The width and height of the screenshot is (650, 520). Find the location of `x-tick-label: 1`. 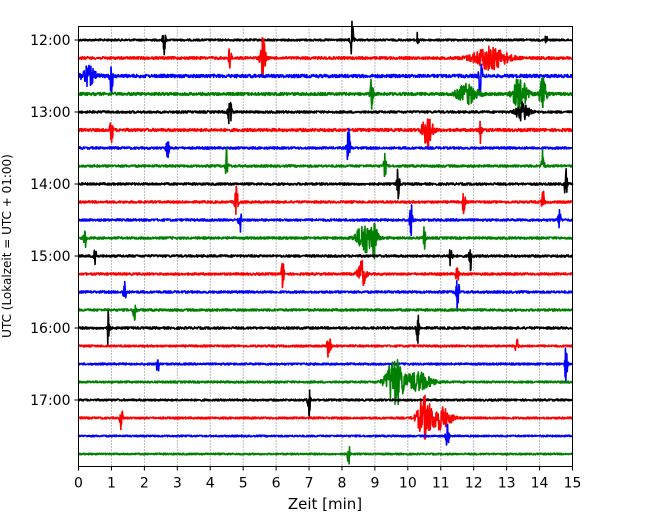

x-tick-label: 1 is located at coordinates (111, 484).